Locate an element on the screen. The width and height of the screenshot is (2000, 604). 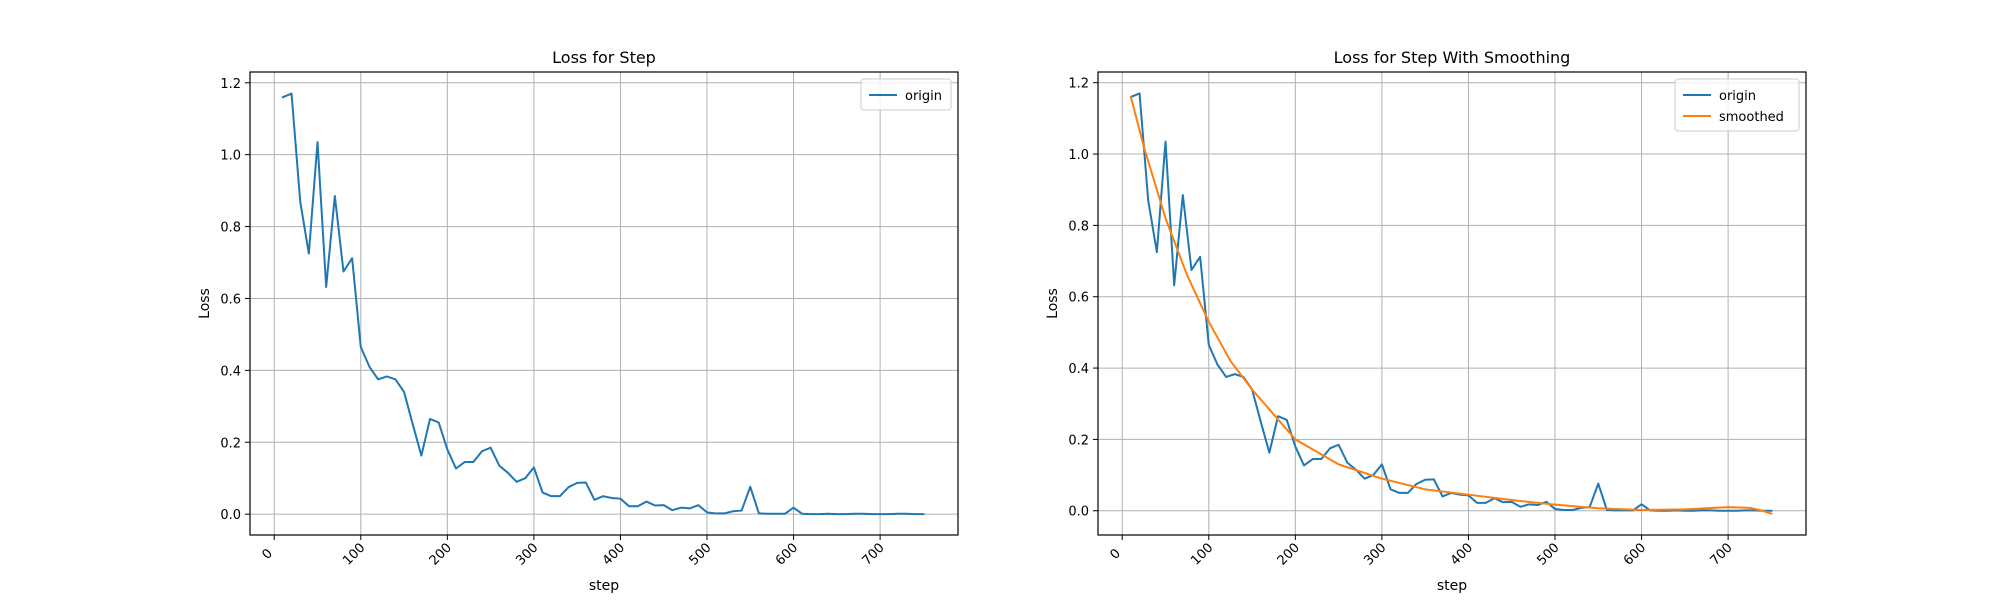
legend-label: smoothed is located at coordinates (1751, 117).